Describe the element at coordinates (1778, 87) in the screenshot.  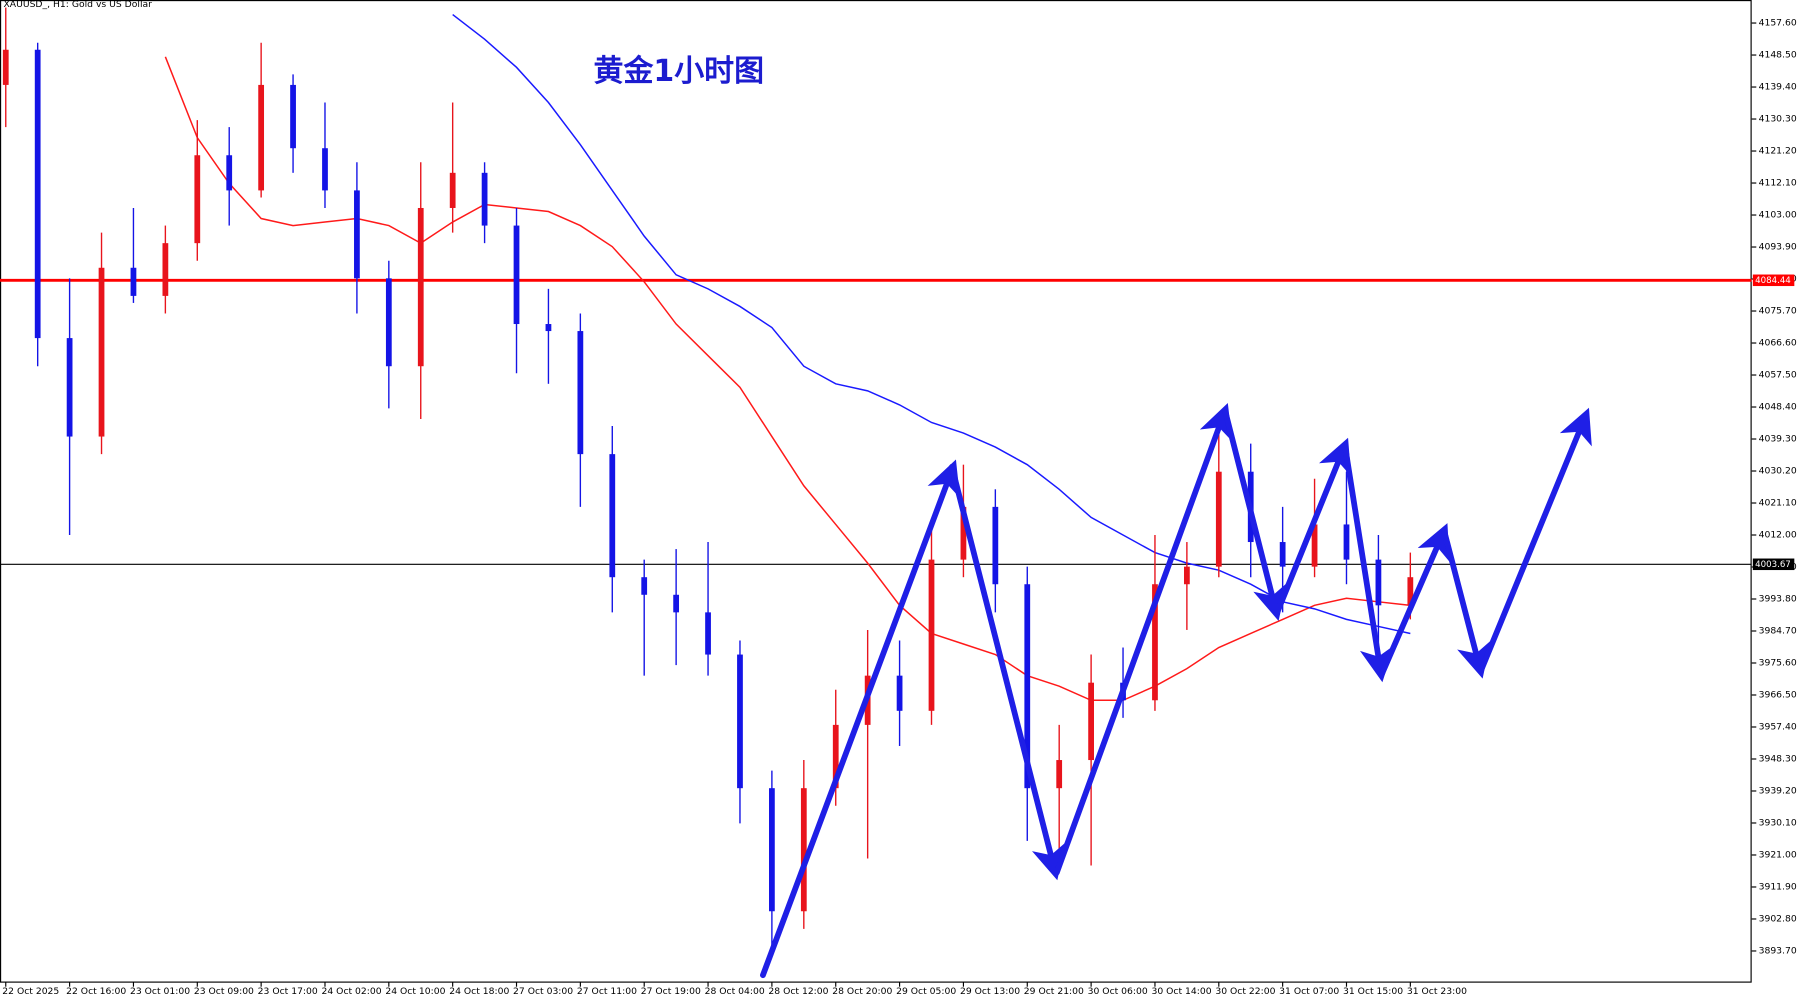
I see `y-tick-label: 4139.40` at that location.